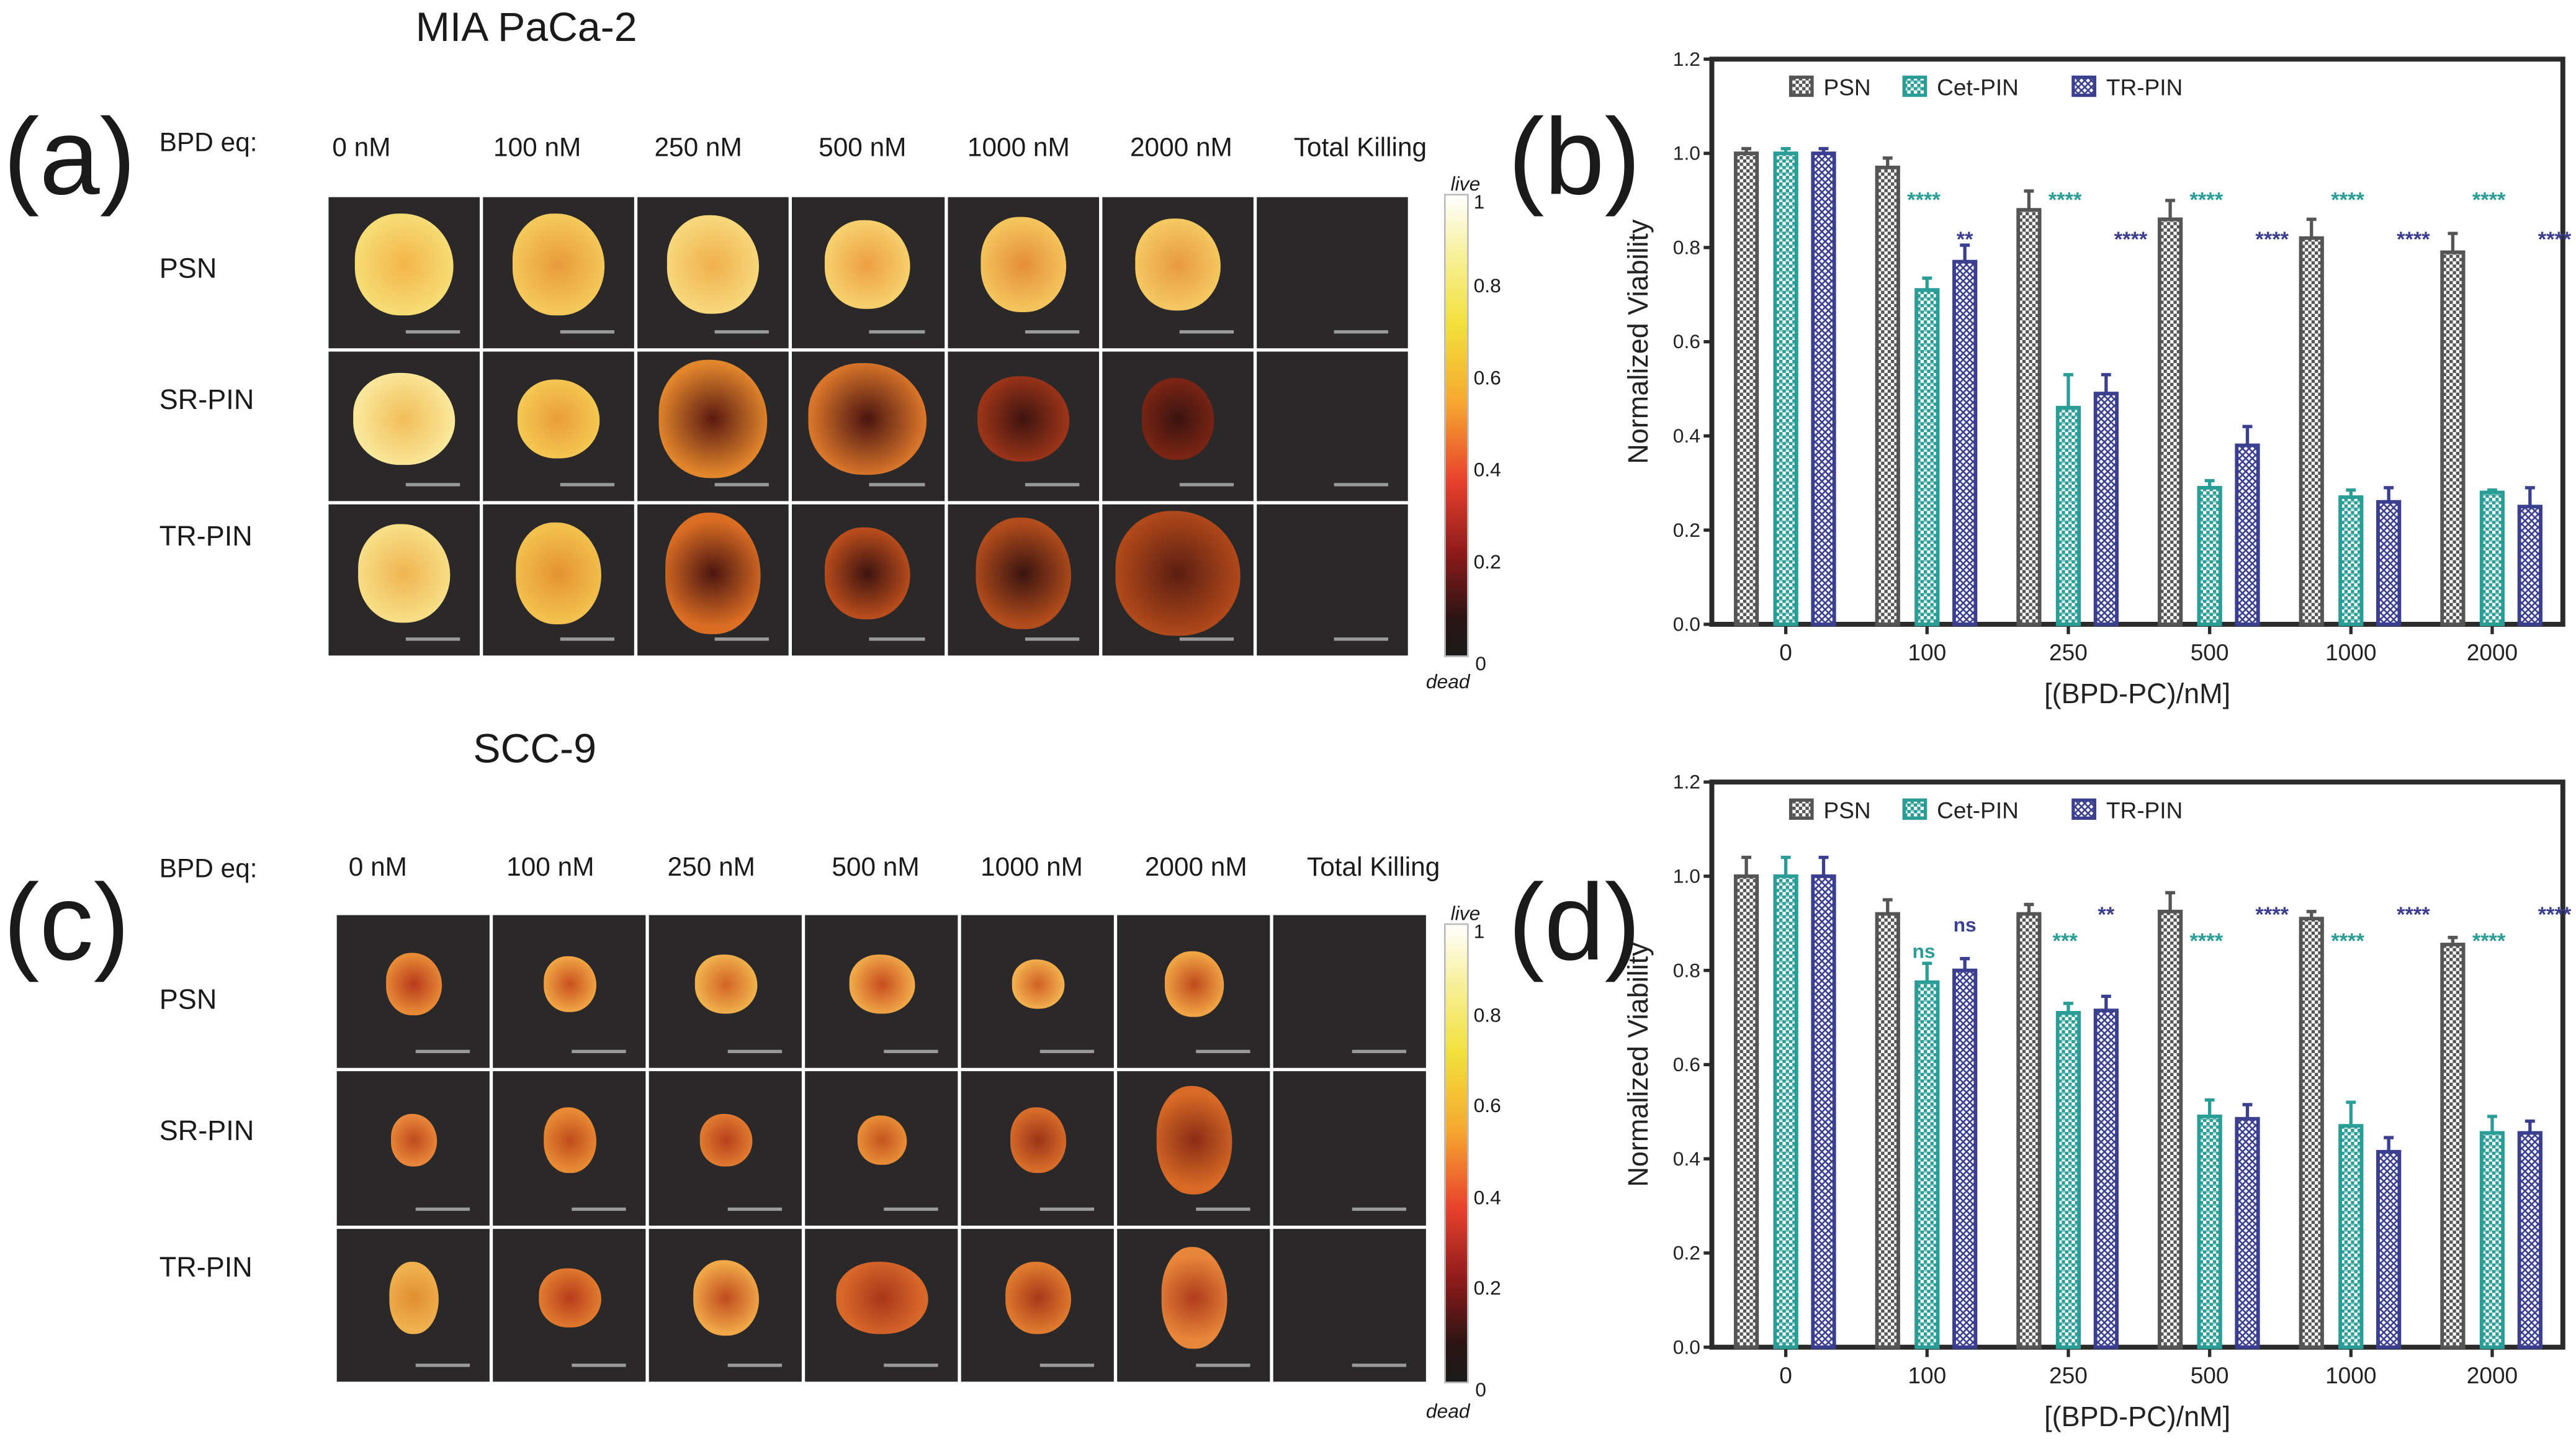 The image size is (2576, 1446). I want to click on legend-label: PSN, so click(1847, 810).